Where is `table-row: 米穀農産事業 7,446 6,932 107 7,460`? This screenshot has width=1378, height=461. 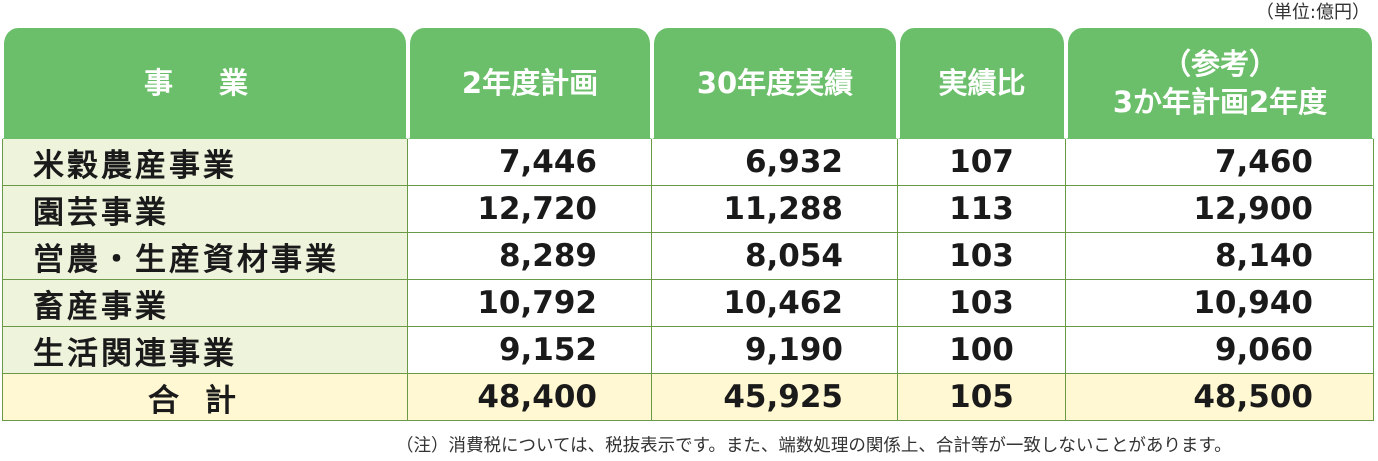
table-row: 米穀農産事業 7,446 6,932 107 7,460 is located at coordinates (688, 162).